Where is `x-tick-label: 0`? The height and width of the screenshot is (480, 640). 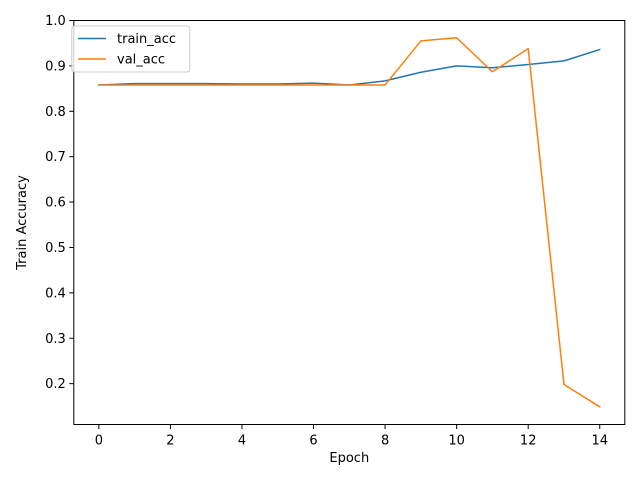 x-tick-label: 0 is located at coordinates (99, 441).